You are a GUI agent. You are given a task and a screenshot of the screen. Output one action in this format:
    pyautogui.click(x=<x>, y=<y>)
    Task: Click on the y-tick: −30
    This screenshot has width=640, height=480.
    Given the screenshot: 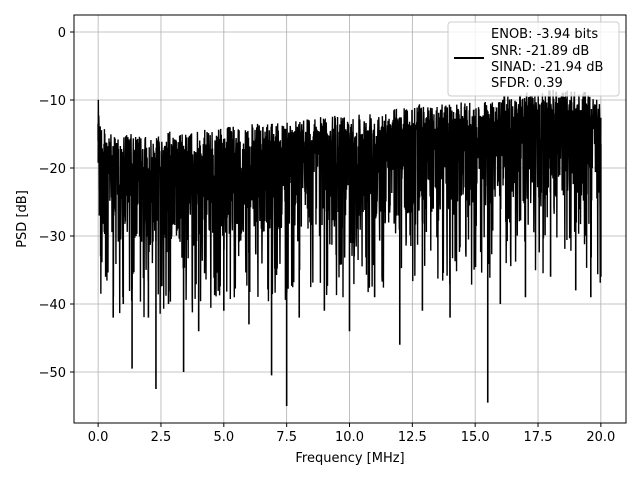 What is the action you would take?
    pyautogui.click(x=56, y=237)
    